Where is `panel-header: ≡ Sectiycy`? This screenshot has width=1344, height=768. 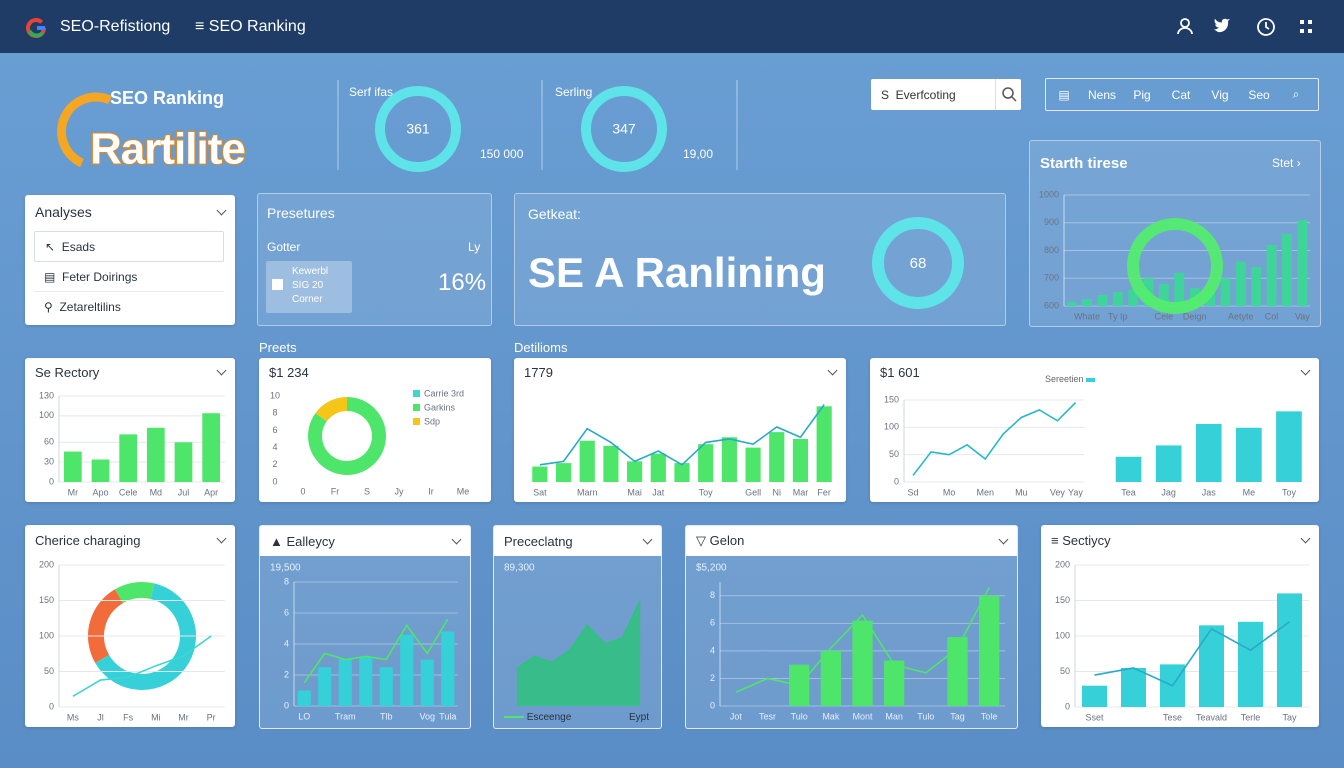 panel-header: ≡ Sectiycy is located at coordinates (1180, 540).